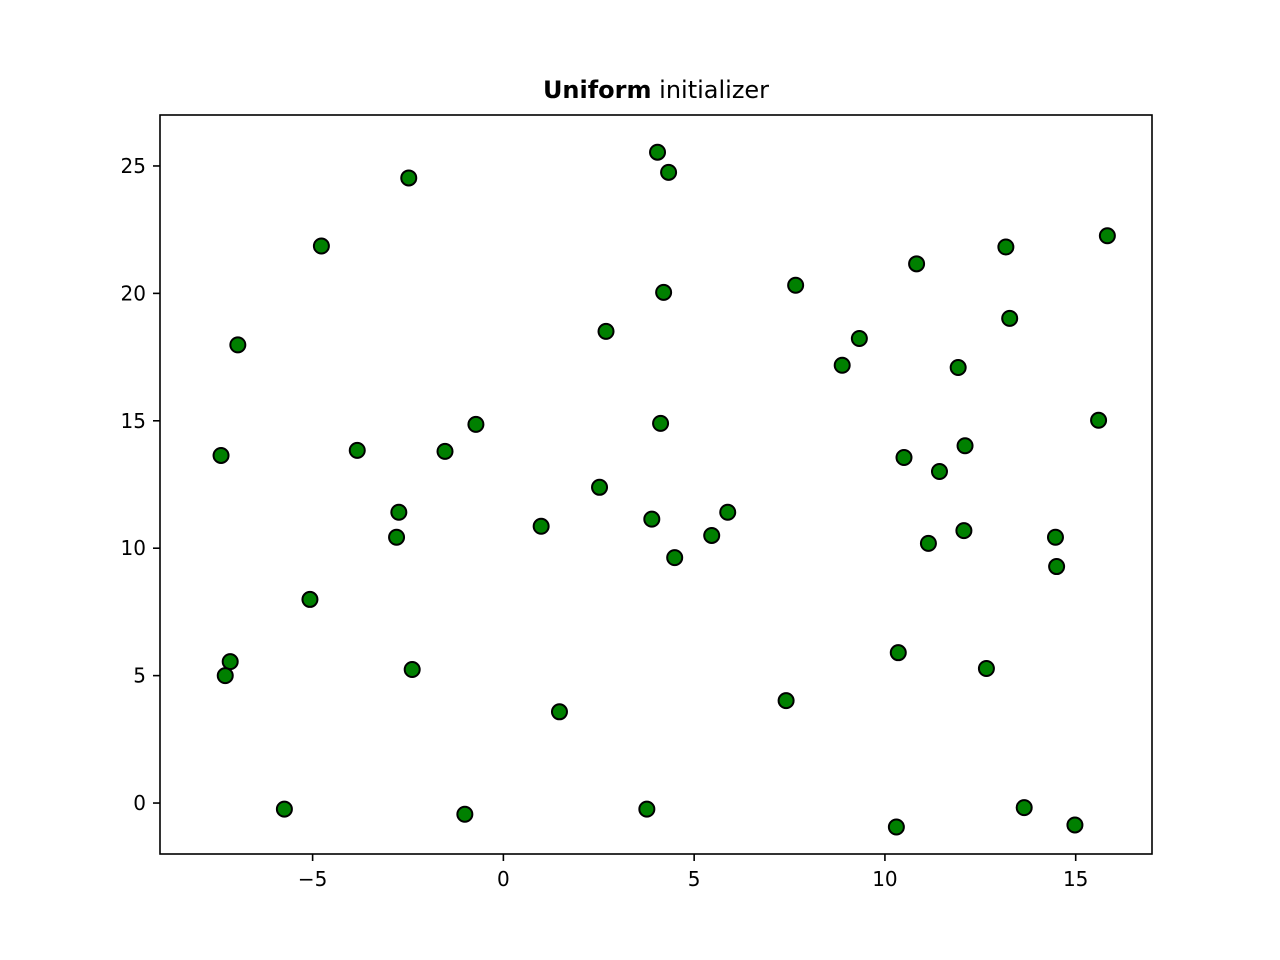  Describe the element at coordinates (140, 484) in the screenshot. I see `y-axis: 0 5 10 15 20 25` at that location.